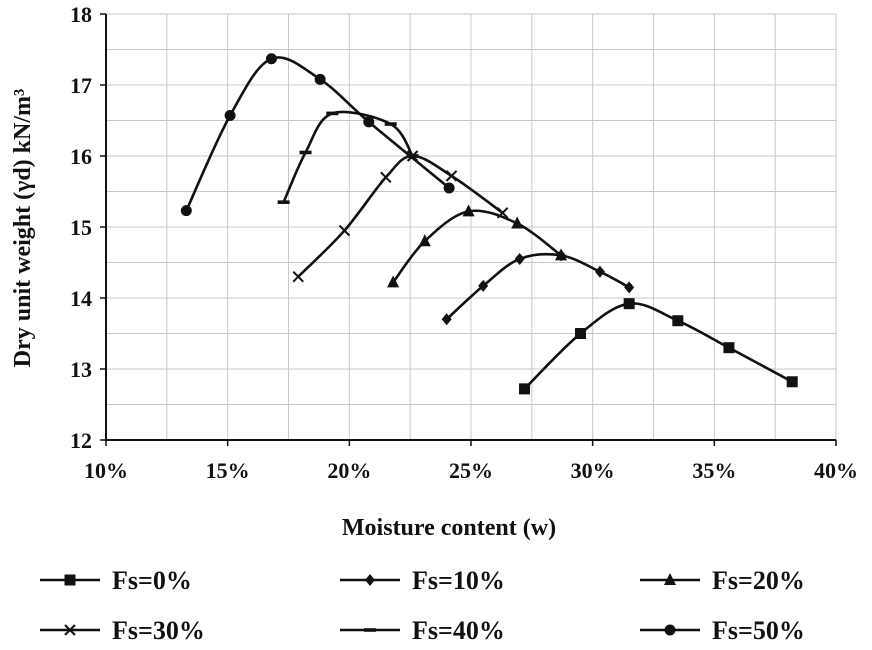 The image size is (872, 650). Describe the element at coordinates (228, 470) in the screenshot. I see `x-tick-label: 15%` at that location.